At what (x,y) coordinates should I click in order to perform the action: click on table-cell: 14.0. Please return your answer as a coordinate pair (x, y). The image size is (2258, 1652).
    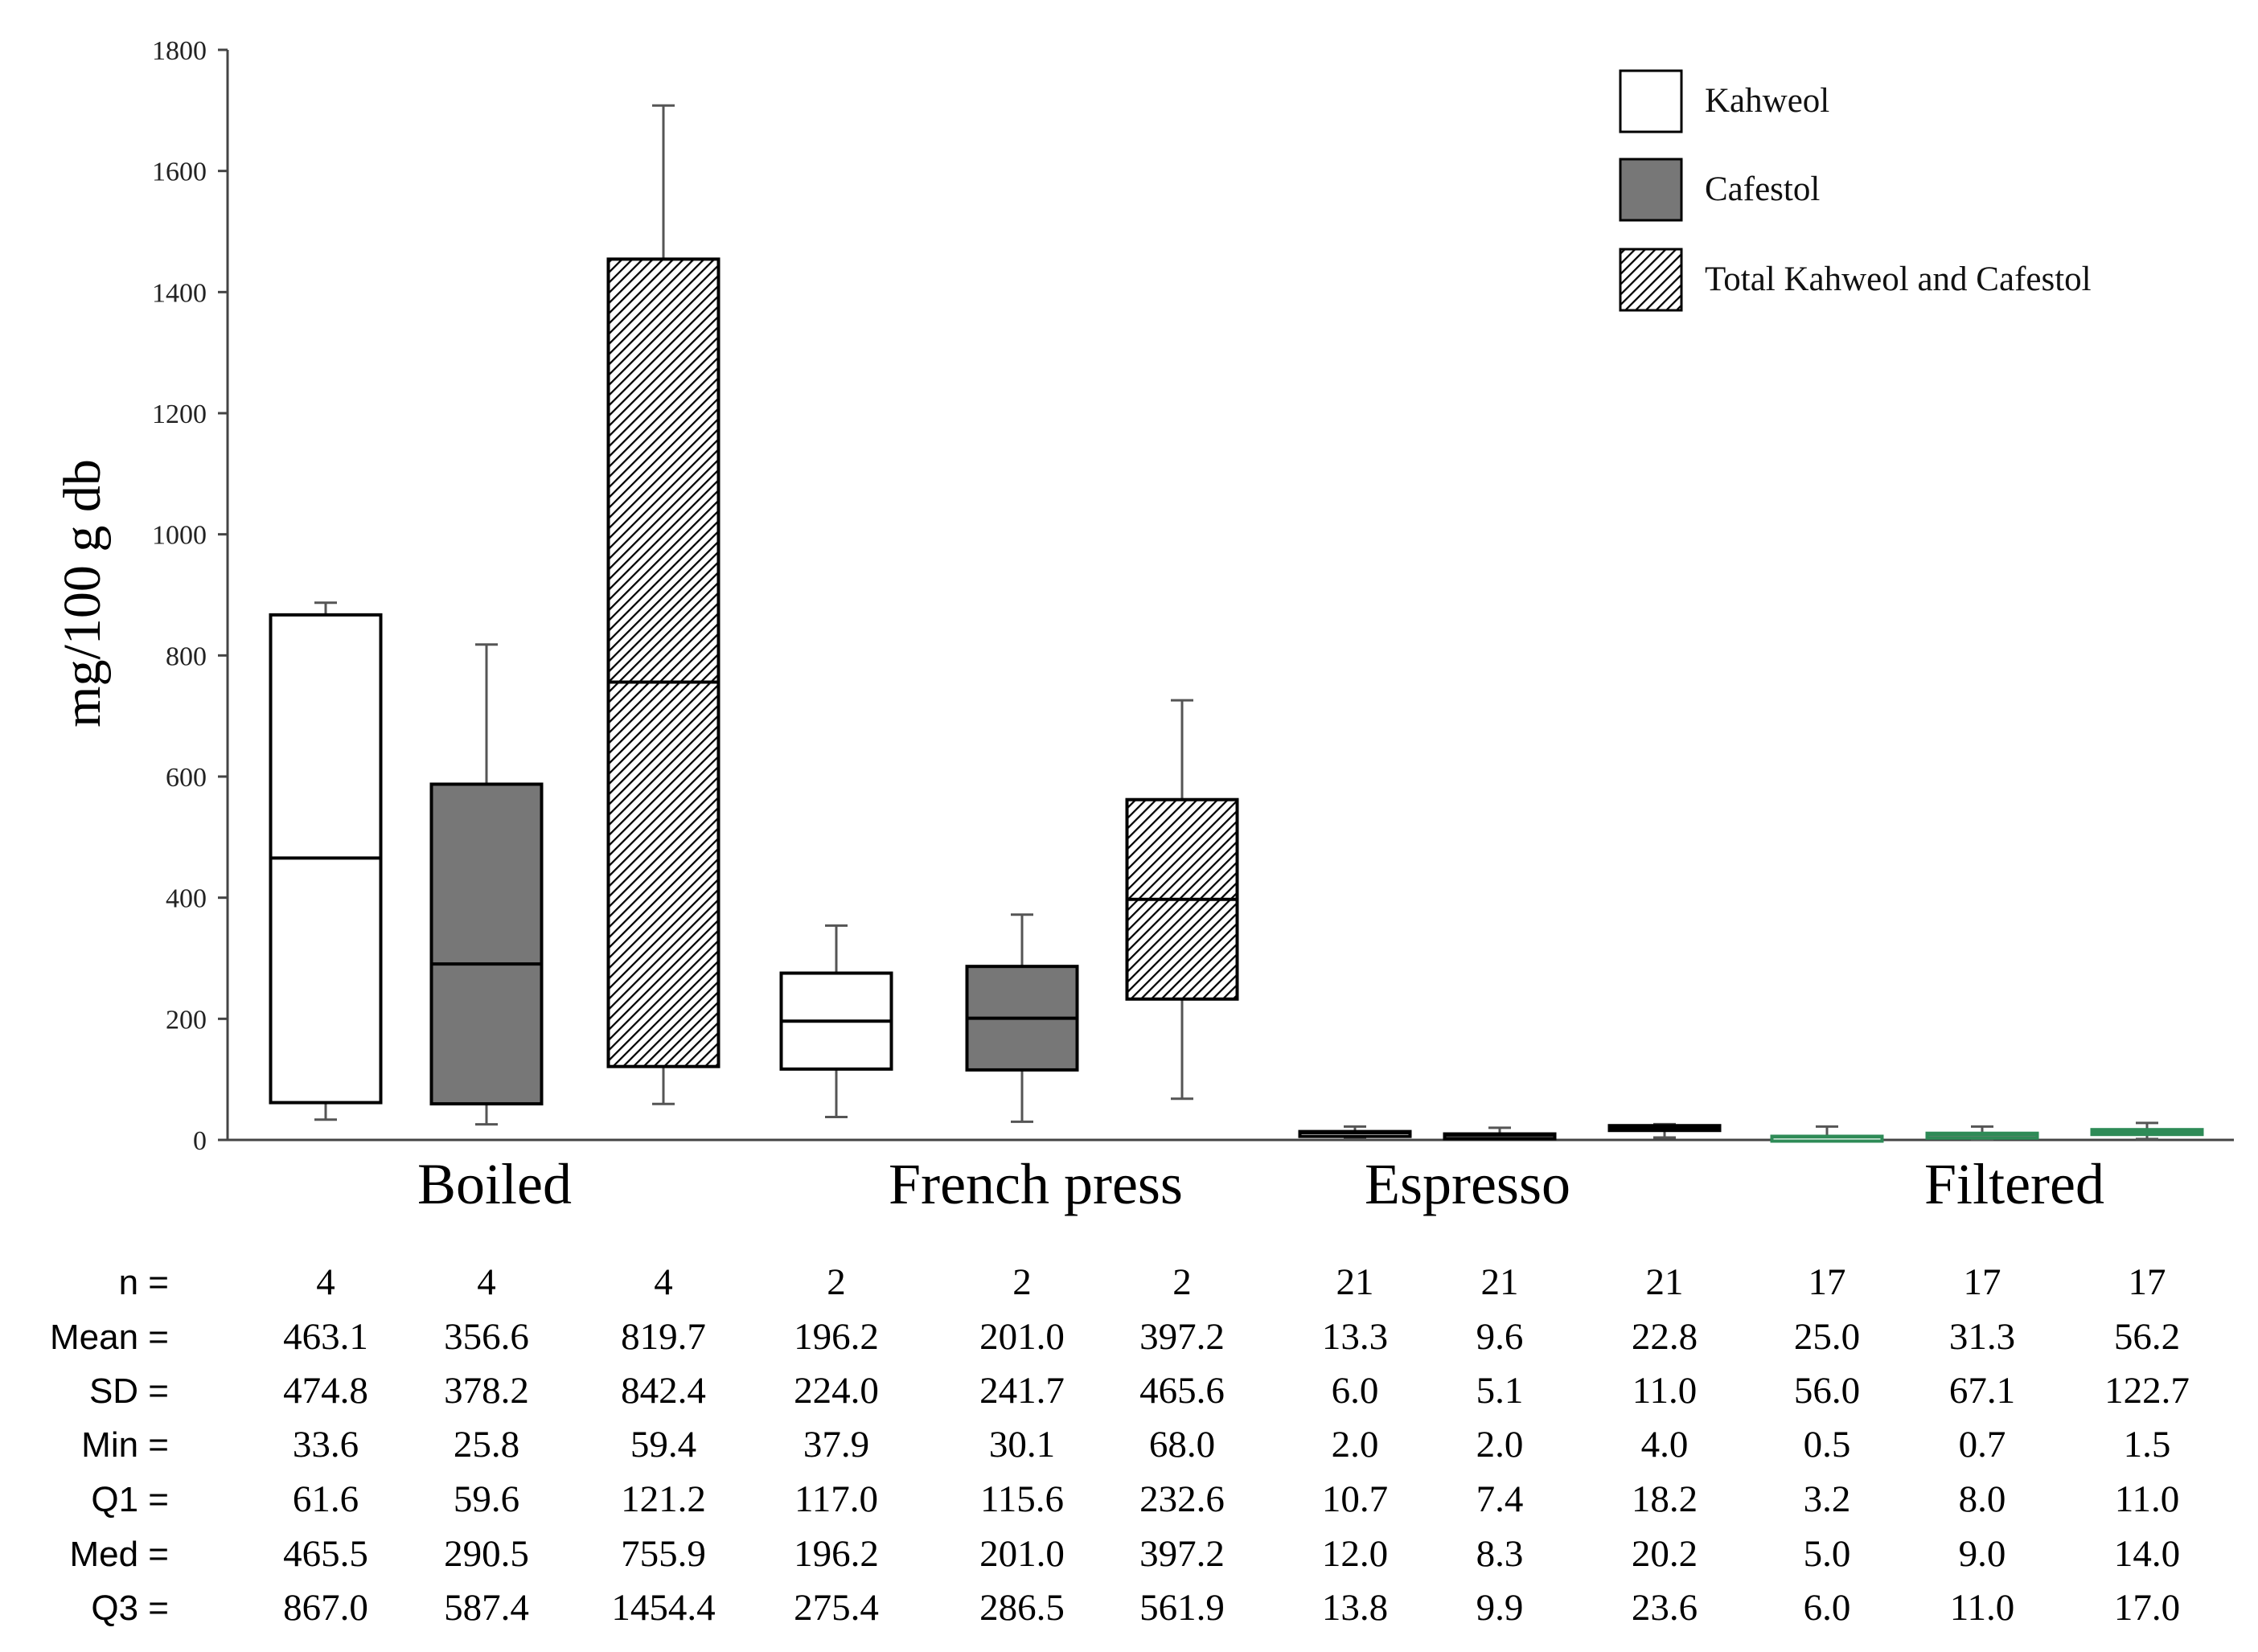
    Looking at the image, I should click on (2147, 1554).